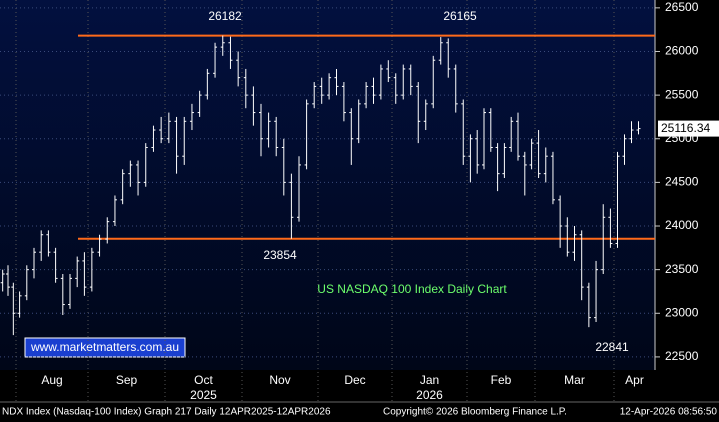  What do you see at coordinates (682, 51) in the screenshot?
I see `y-tick-label: 26000` at bounding box center [682, 51].